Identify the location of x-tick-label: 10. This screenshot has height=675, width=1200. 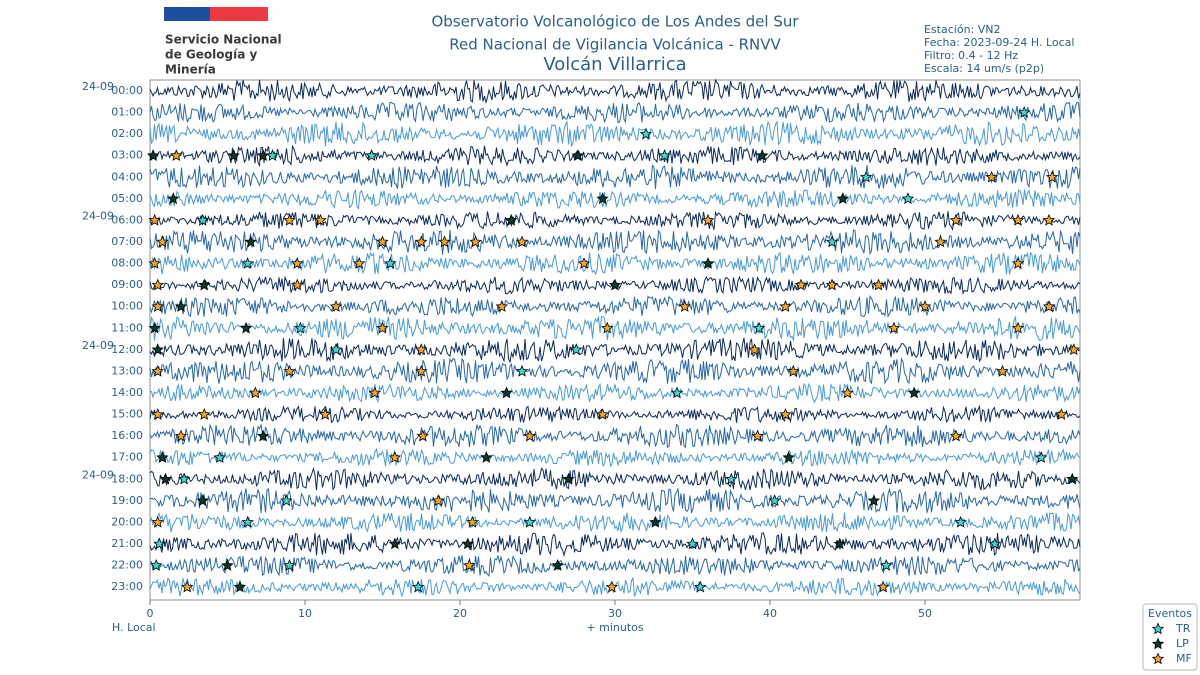
(305, 613).